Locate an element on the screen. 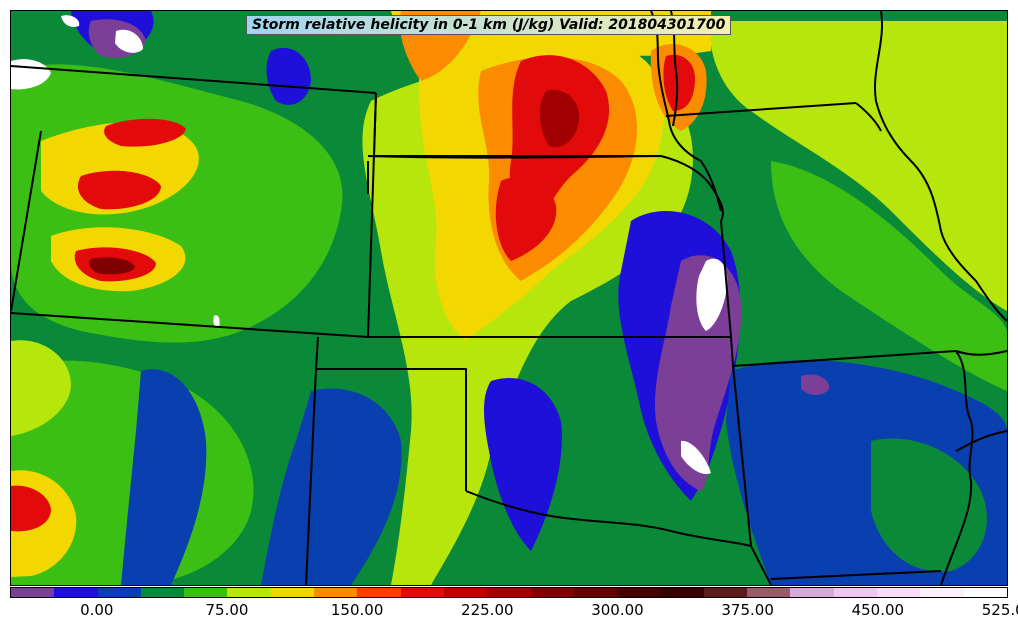 This screenshot has height=633, width=1018. boundary-mo-south is located at coordinates (844, 358).